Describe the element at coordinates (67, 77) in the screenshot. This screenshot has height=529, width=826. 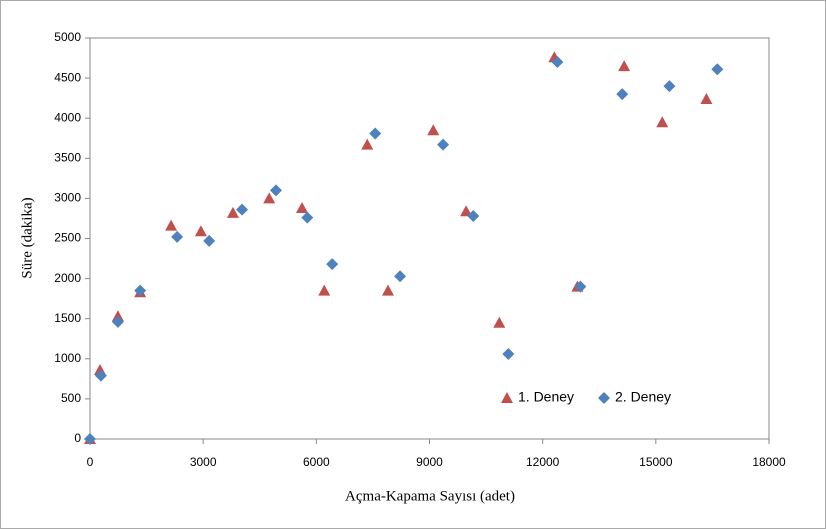
I see `y-tick-label: 4500` at that location.